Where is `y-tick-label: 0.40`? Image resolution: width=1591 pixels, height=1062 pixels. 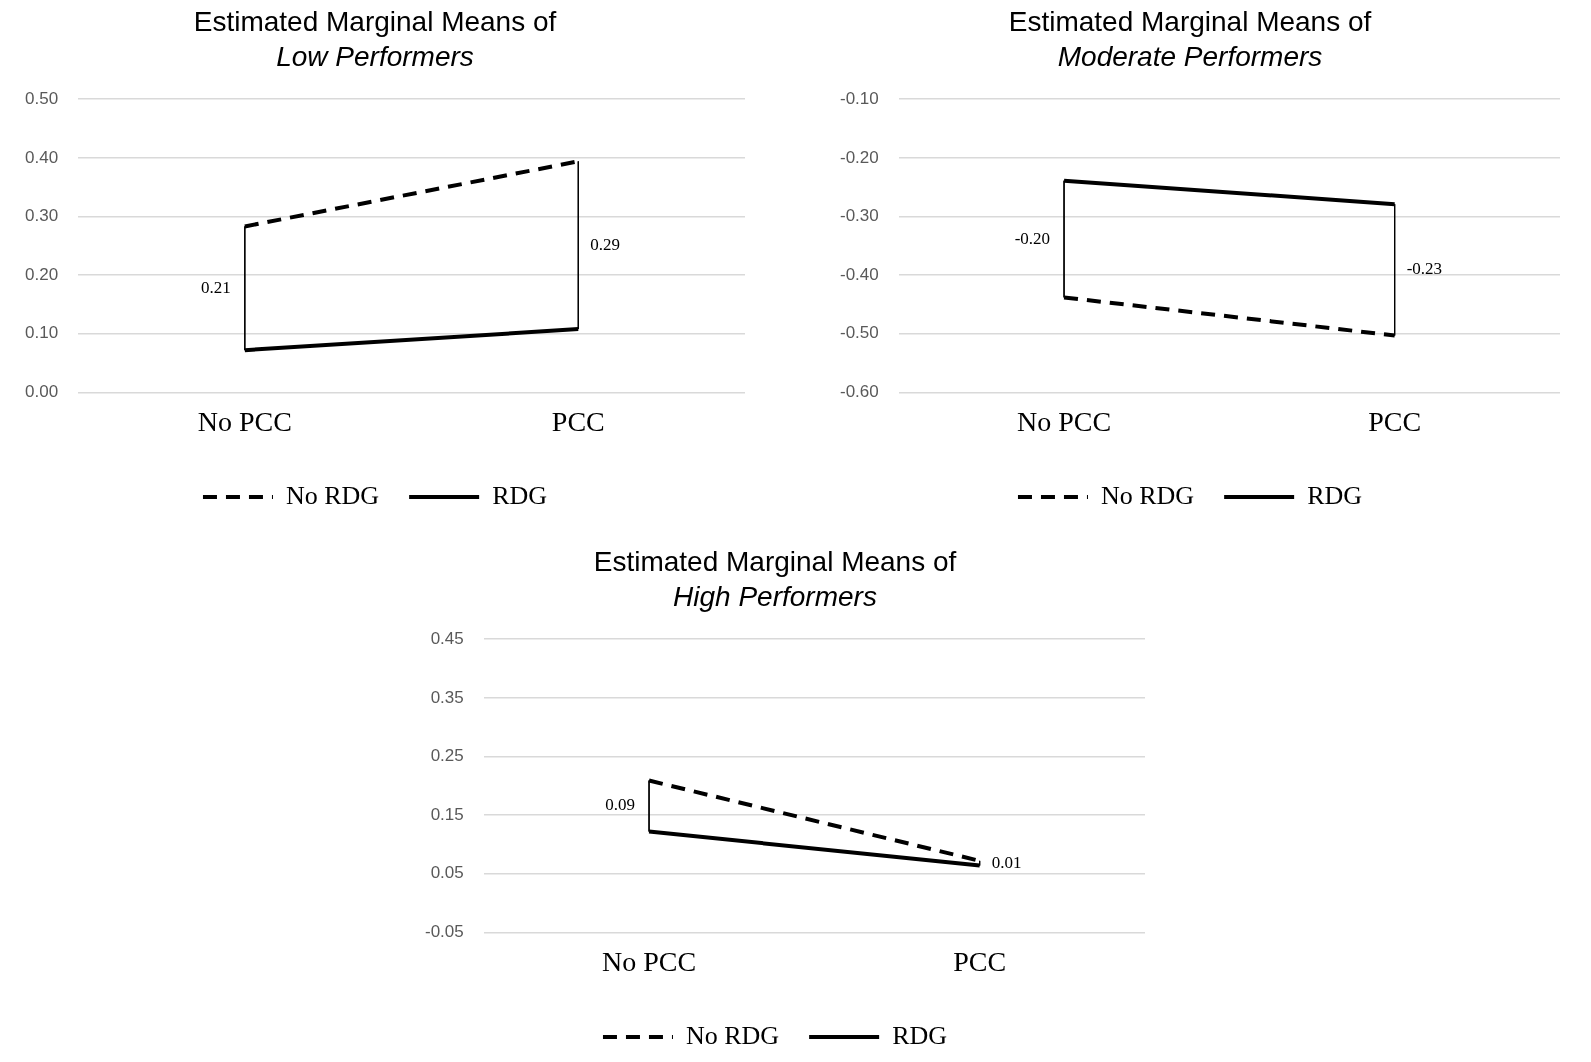 y-tick-label: 0.40 is located at coordinates (41, 157).